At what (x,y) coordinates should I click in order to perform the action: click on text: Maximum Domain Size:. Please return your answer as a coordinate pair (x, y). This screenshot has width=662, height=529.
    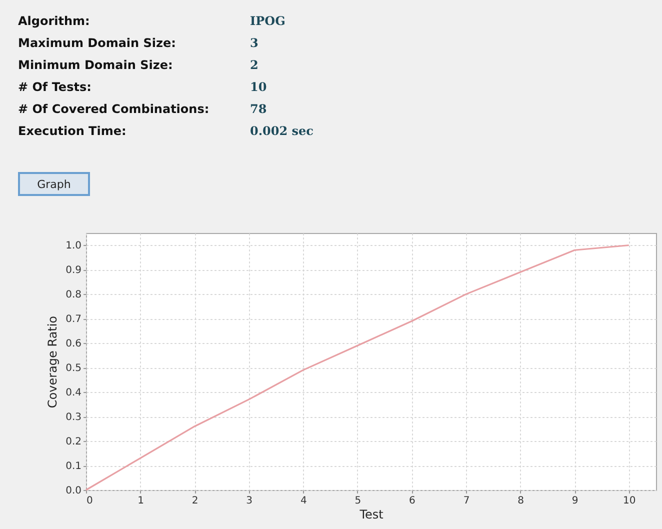
    Looking at the image, I should click on (97, 43).